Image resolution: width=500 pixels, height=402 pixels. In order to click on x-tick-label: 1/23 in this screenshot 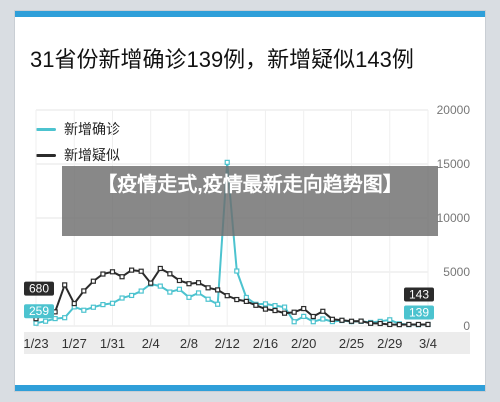, I will do `click(35, 343)`.